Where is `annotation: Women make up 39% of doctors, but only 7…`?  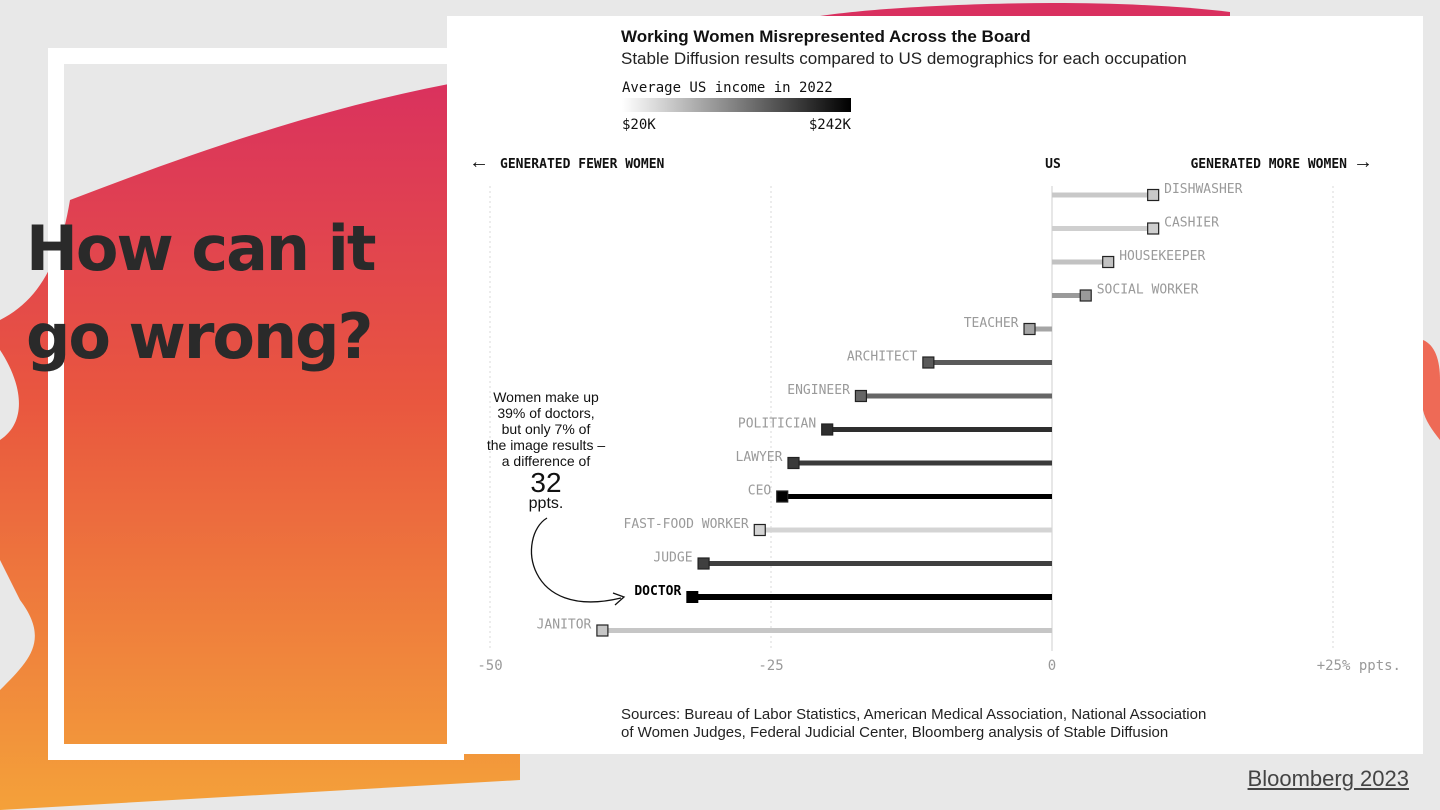 annotation: Women make up 39% of doctors, but only 7… is located at coordinates (556, 497).